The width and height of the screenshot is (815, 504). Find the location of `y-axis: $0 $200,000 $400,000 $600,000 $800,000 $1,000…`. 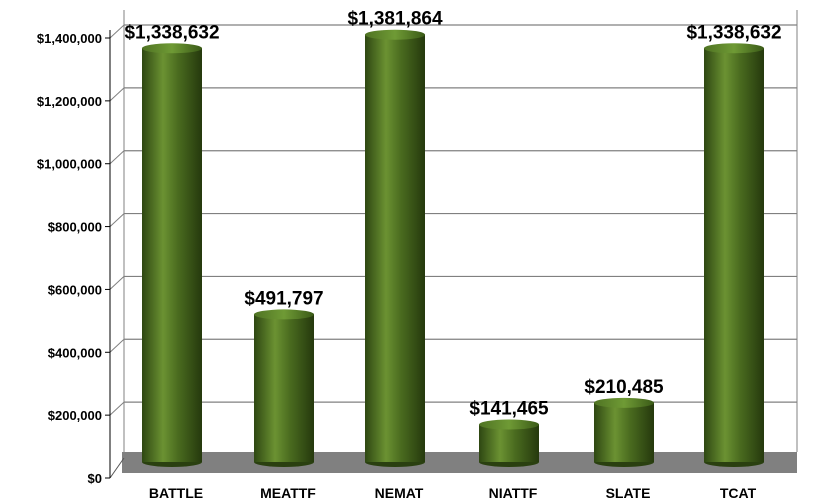

y-axis: $0 $200,000 $400,000 $600,000 $800,000 $1,000… is located at coordinates (74, 258).